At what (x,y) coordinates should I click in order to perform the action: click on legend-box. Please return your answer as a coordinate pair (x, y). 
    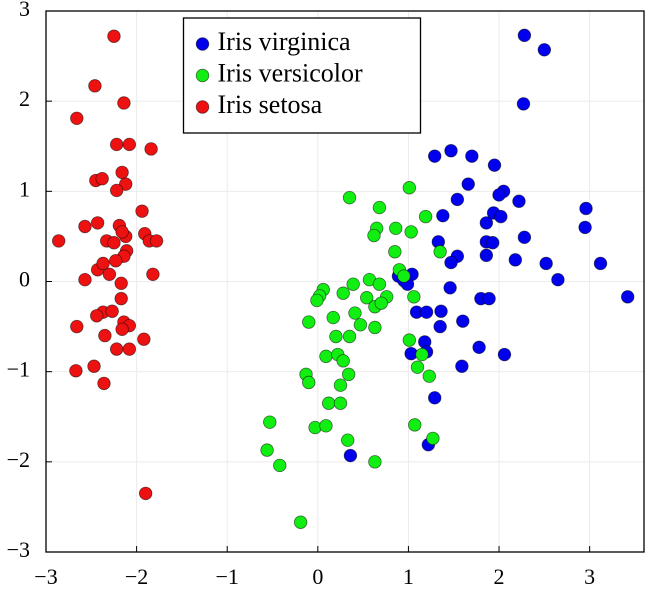
    Looking at the image, I should click on (302, 75).